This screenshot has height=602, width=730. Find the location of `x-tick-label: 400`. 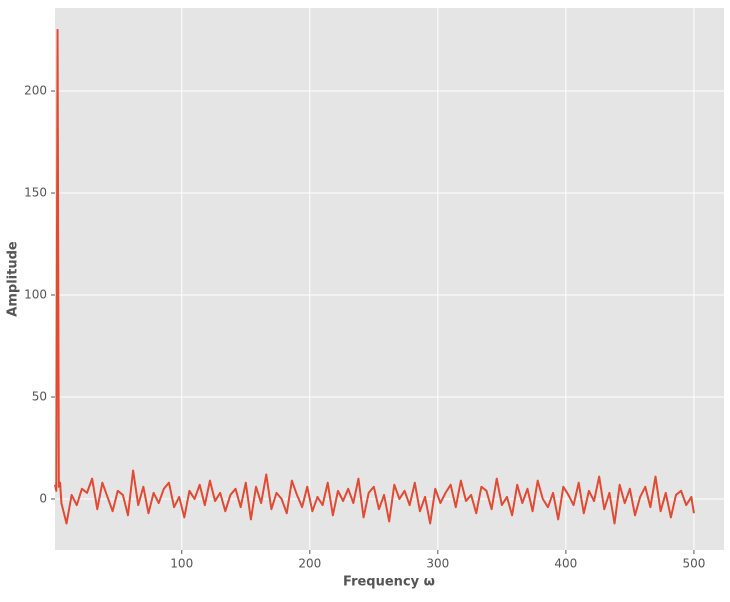

x-tick-label: 400 is located at coordinates (565, 564).